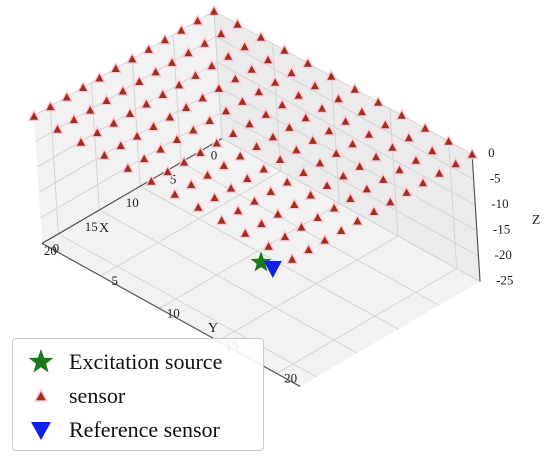  Describe the element at coordinates (214, 154) in the screenshot. I see `x-tick-label: 0` at that location.